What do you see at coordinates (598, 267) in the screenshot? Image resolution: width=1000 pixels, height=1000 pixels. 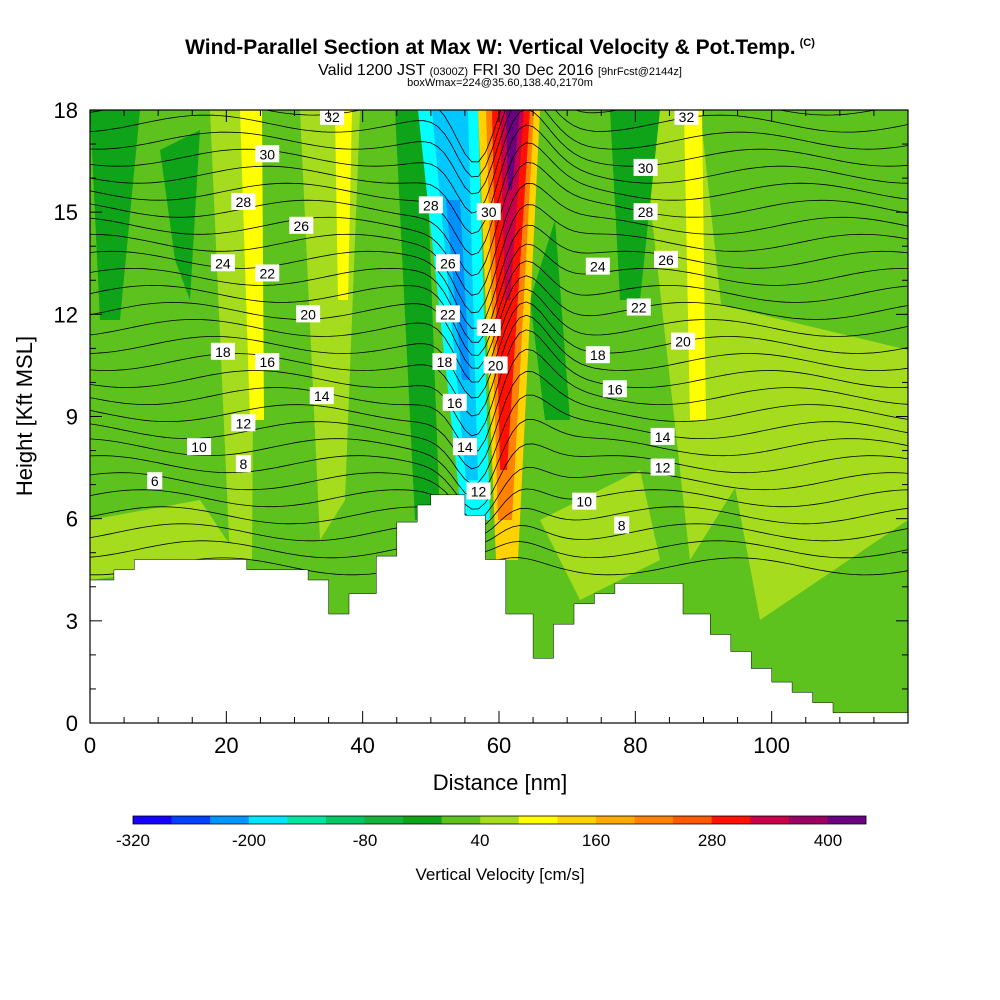 I see `contour-label-text: 24` at bounding box center [598, 267].